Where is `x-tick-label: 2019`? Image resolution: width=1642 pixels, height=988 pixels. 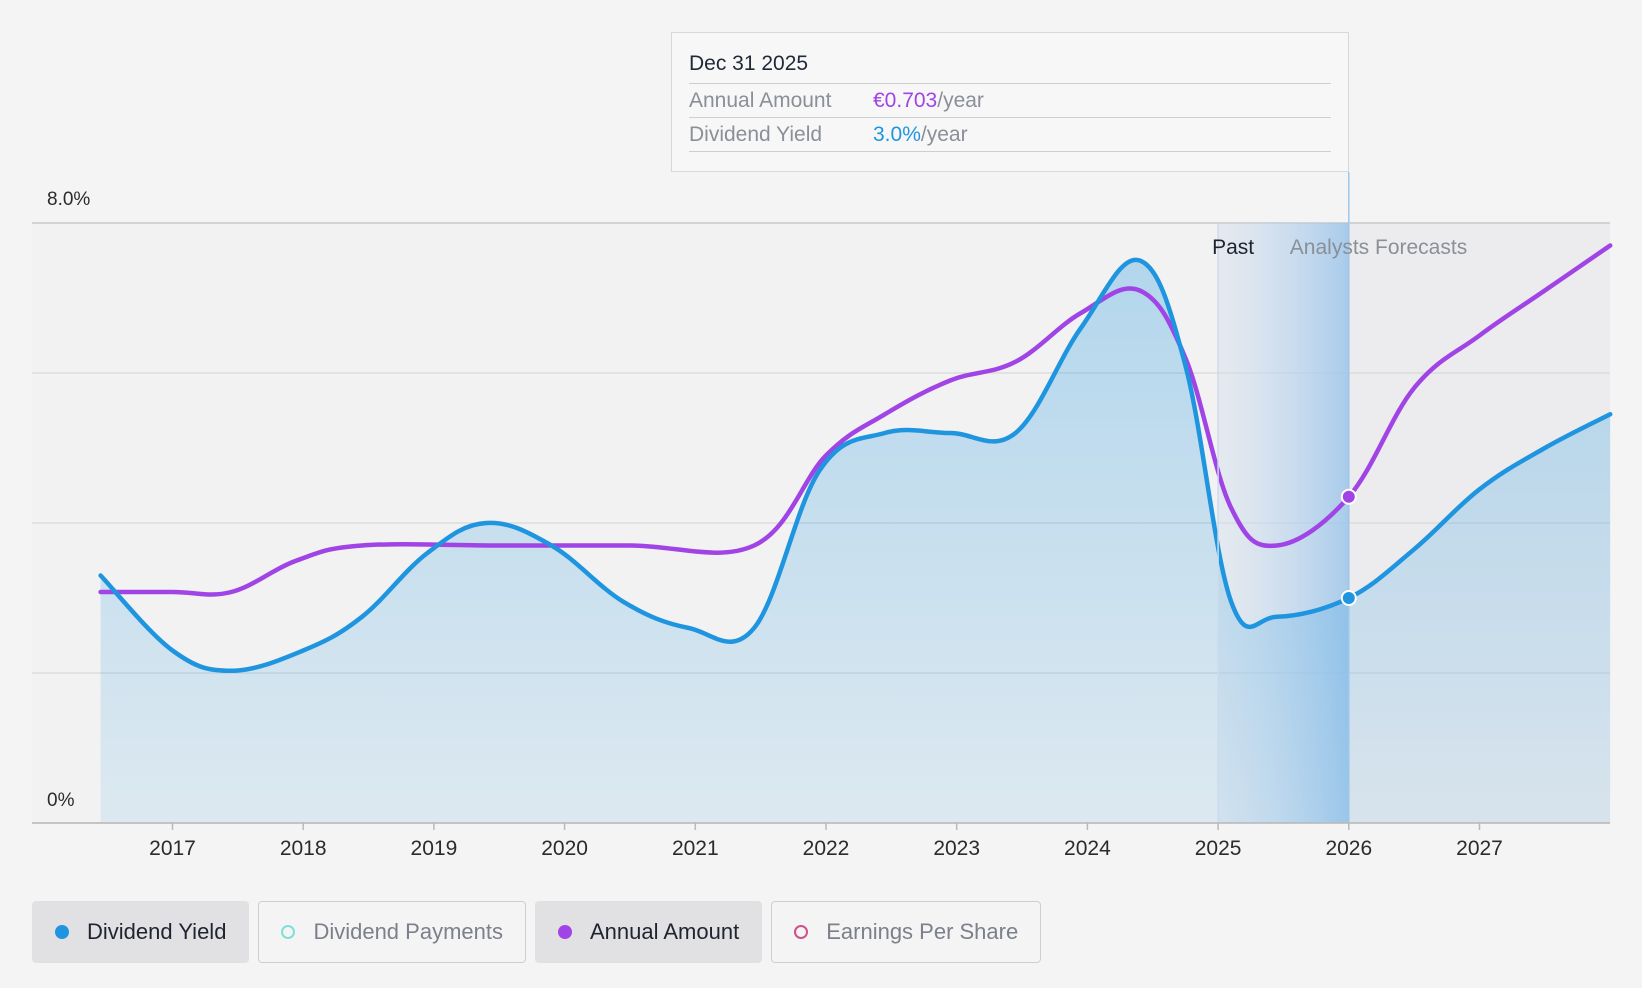
x-tick-label: 2019 is located at coordinates (434, 848).